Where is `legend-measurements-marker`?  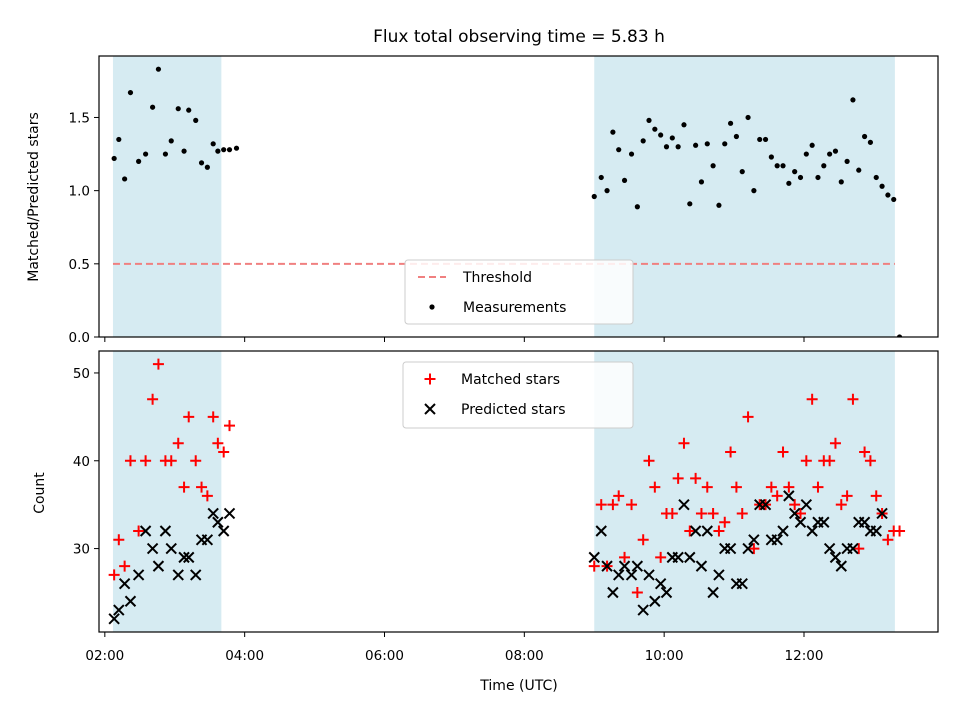
legend-measurements-marker is located at coordinates (432, 307).